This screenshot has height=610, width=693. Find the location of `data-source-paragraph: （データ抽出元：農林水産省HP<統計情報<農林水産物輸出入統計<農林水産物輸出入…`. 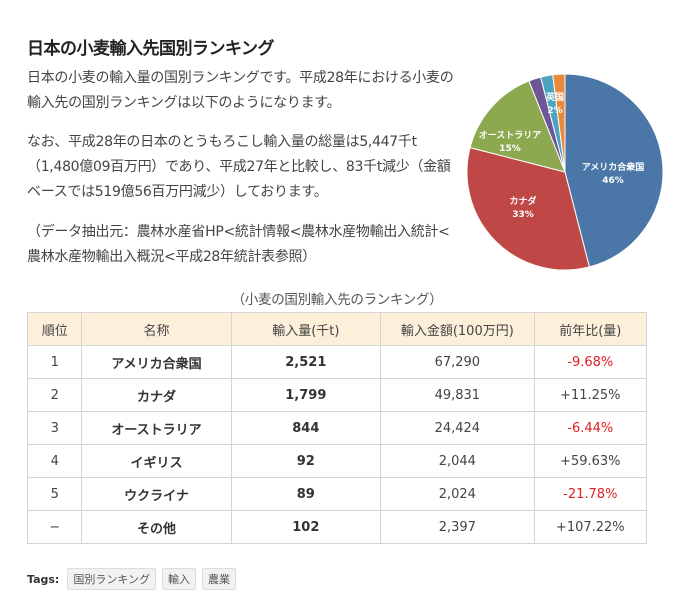

data-source-paragraph: （データ抽出元：農林水産省HP<統計情報<農林水産物輸出入統計<農林水産物輸出入… is located at coordinates (238, 244).